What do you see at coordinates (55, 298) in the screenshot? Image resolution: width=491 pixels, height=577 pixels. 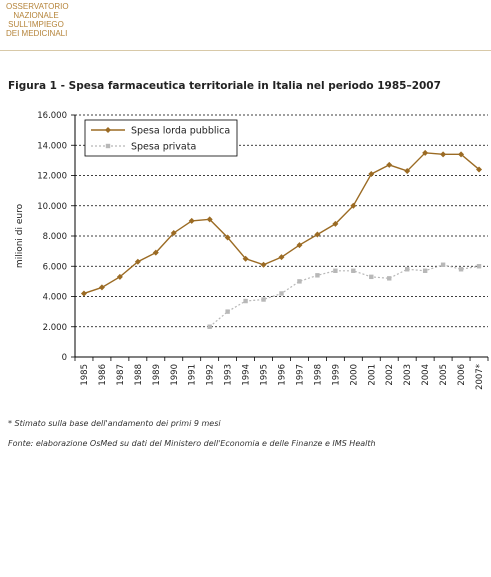 I see `y-tick-label: 4.000` at bounding box center [55, 298].